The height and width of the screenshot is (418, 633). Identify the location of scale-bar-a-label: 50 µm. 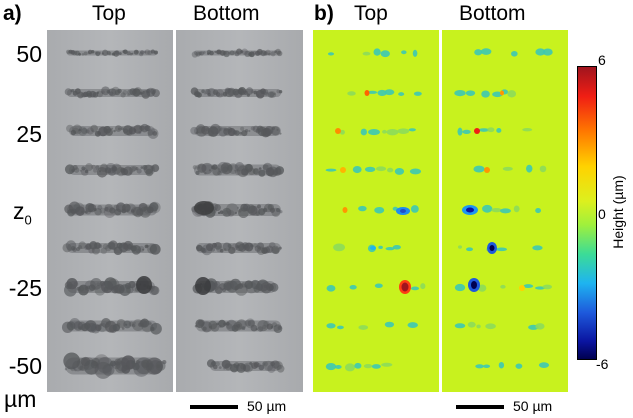
(267, 406).